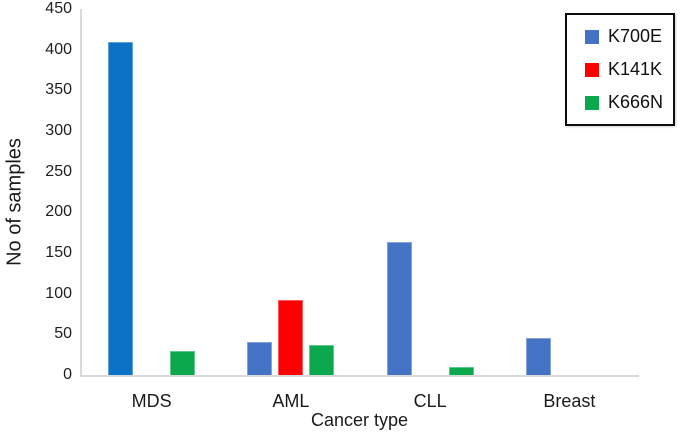 This screenshot has height=434, width=685. Describe the element at coordinates (635, 69) in the screenshot. I see `legend-label-k141k: K141K` at that location.